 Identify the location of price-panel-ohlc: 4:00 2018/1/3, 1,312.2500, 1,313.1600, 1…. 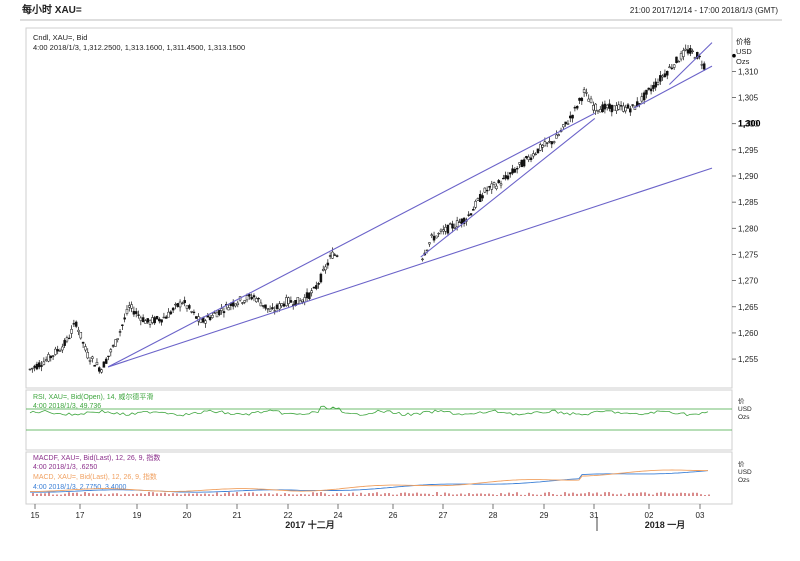
(139, 47).